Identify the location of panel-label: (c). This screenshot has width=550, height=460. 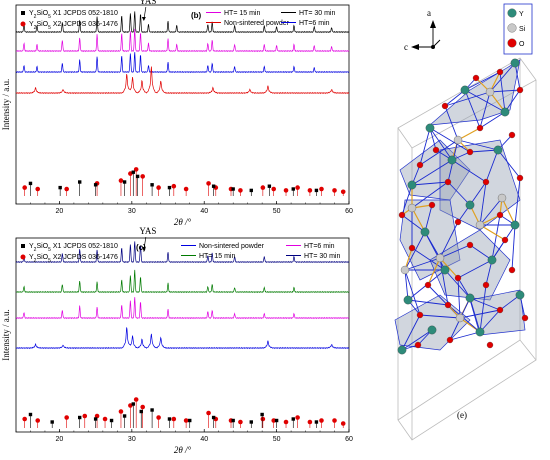
(141, 247).